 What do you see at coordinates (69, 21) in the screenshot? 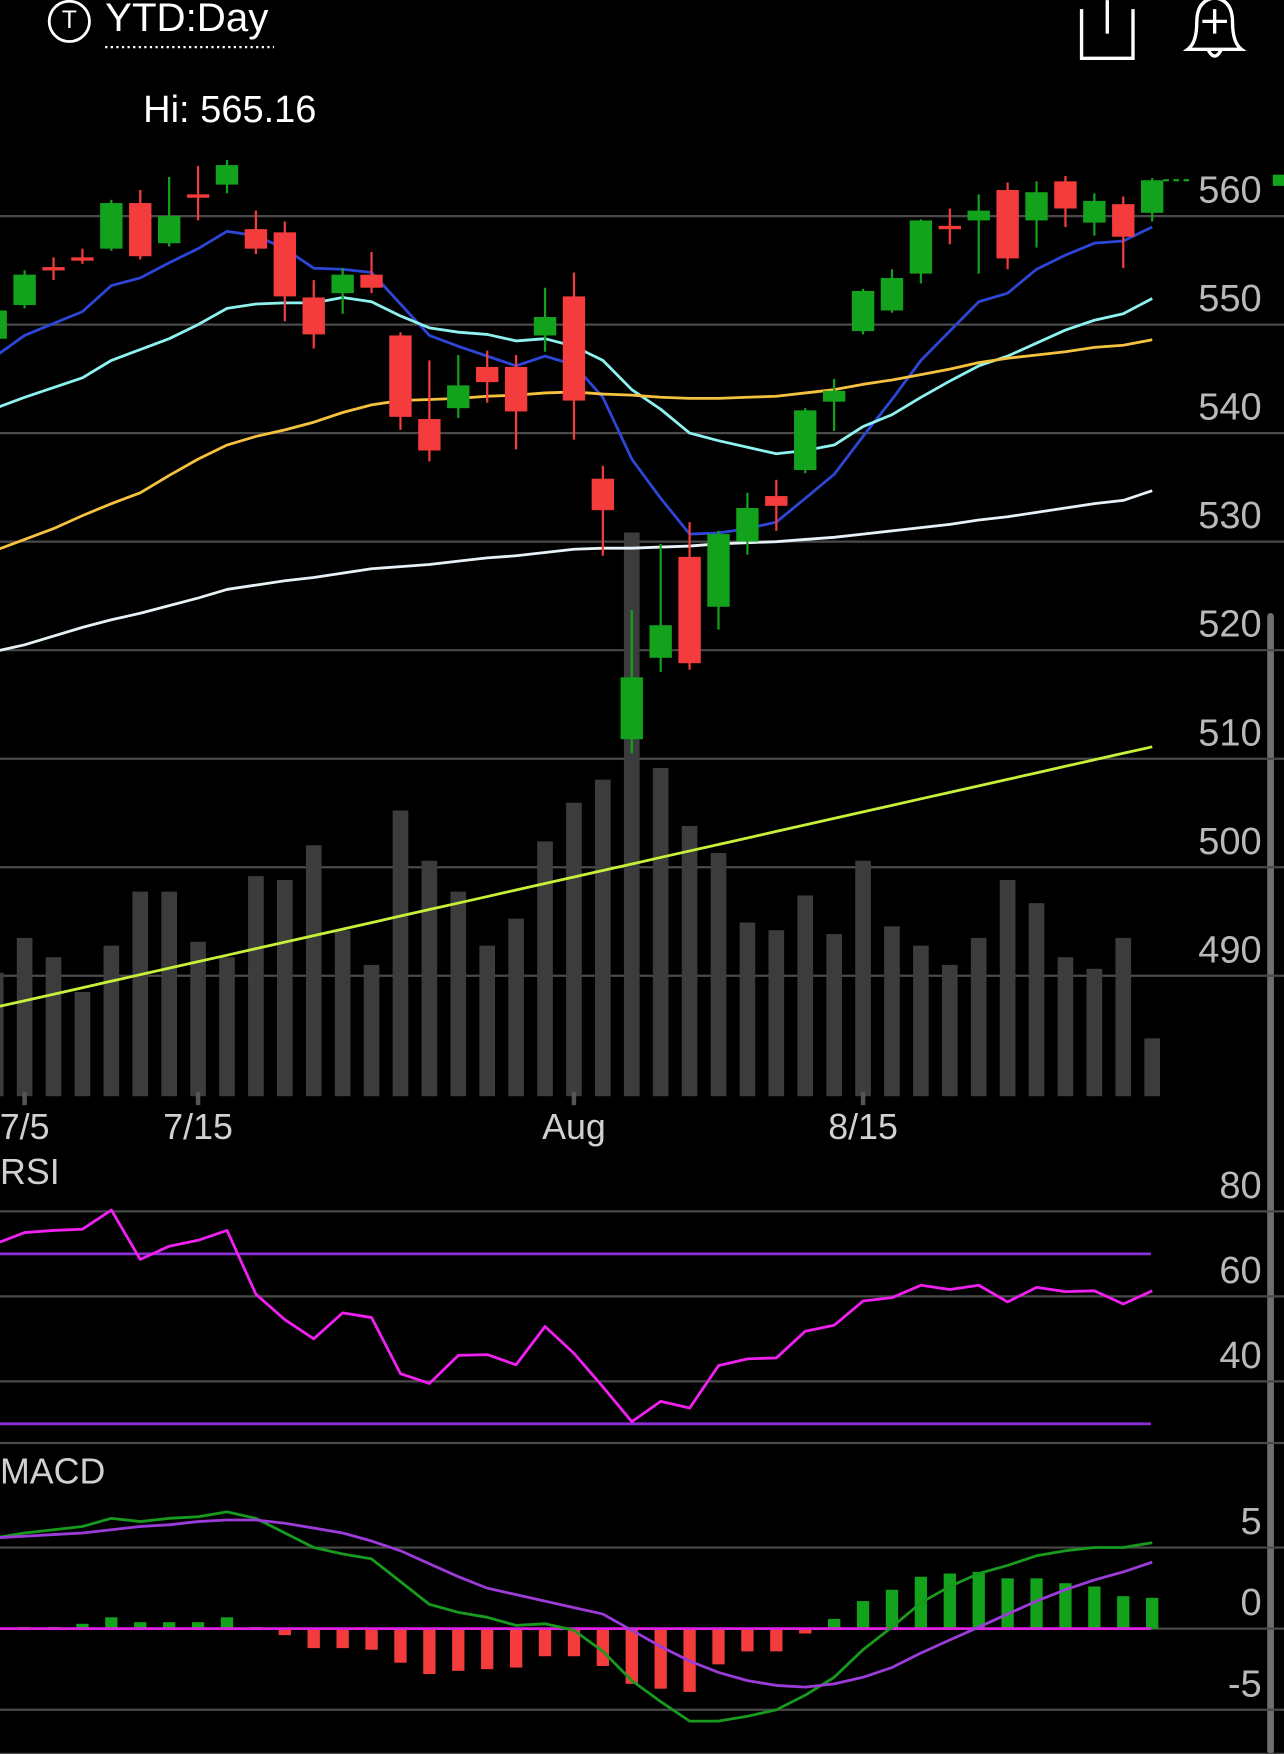
I see `ticker-icon` at bounding box center [69, 21].